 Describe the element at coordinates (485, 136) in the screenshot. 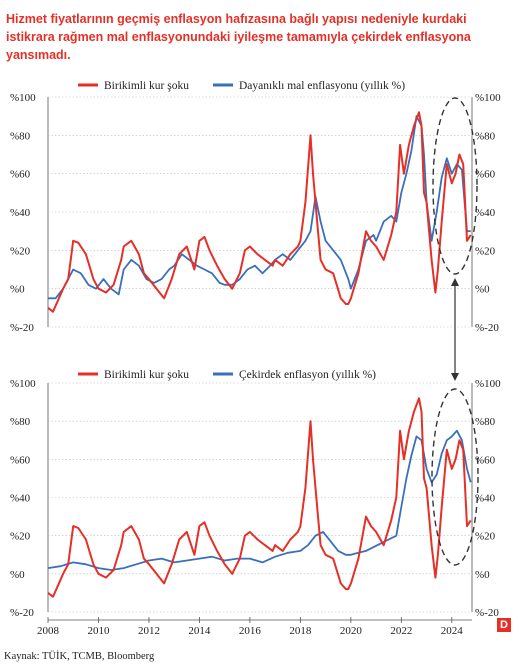

I see `top-ytick-right: %80` at that location.